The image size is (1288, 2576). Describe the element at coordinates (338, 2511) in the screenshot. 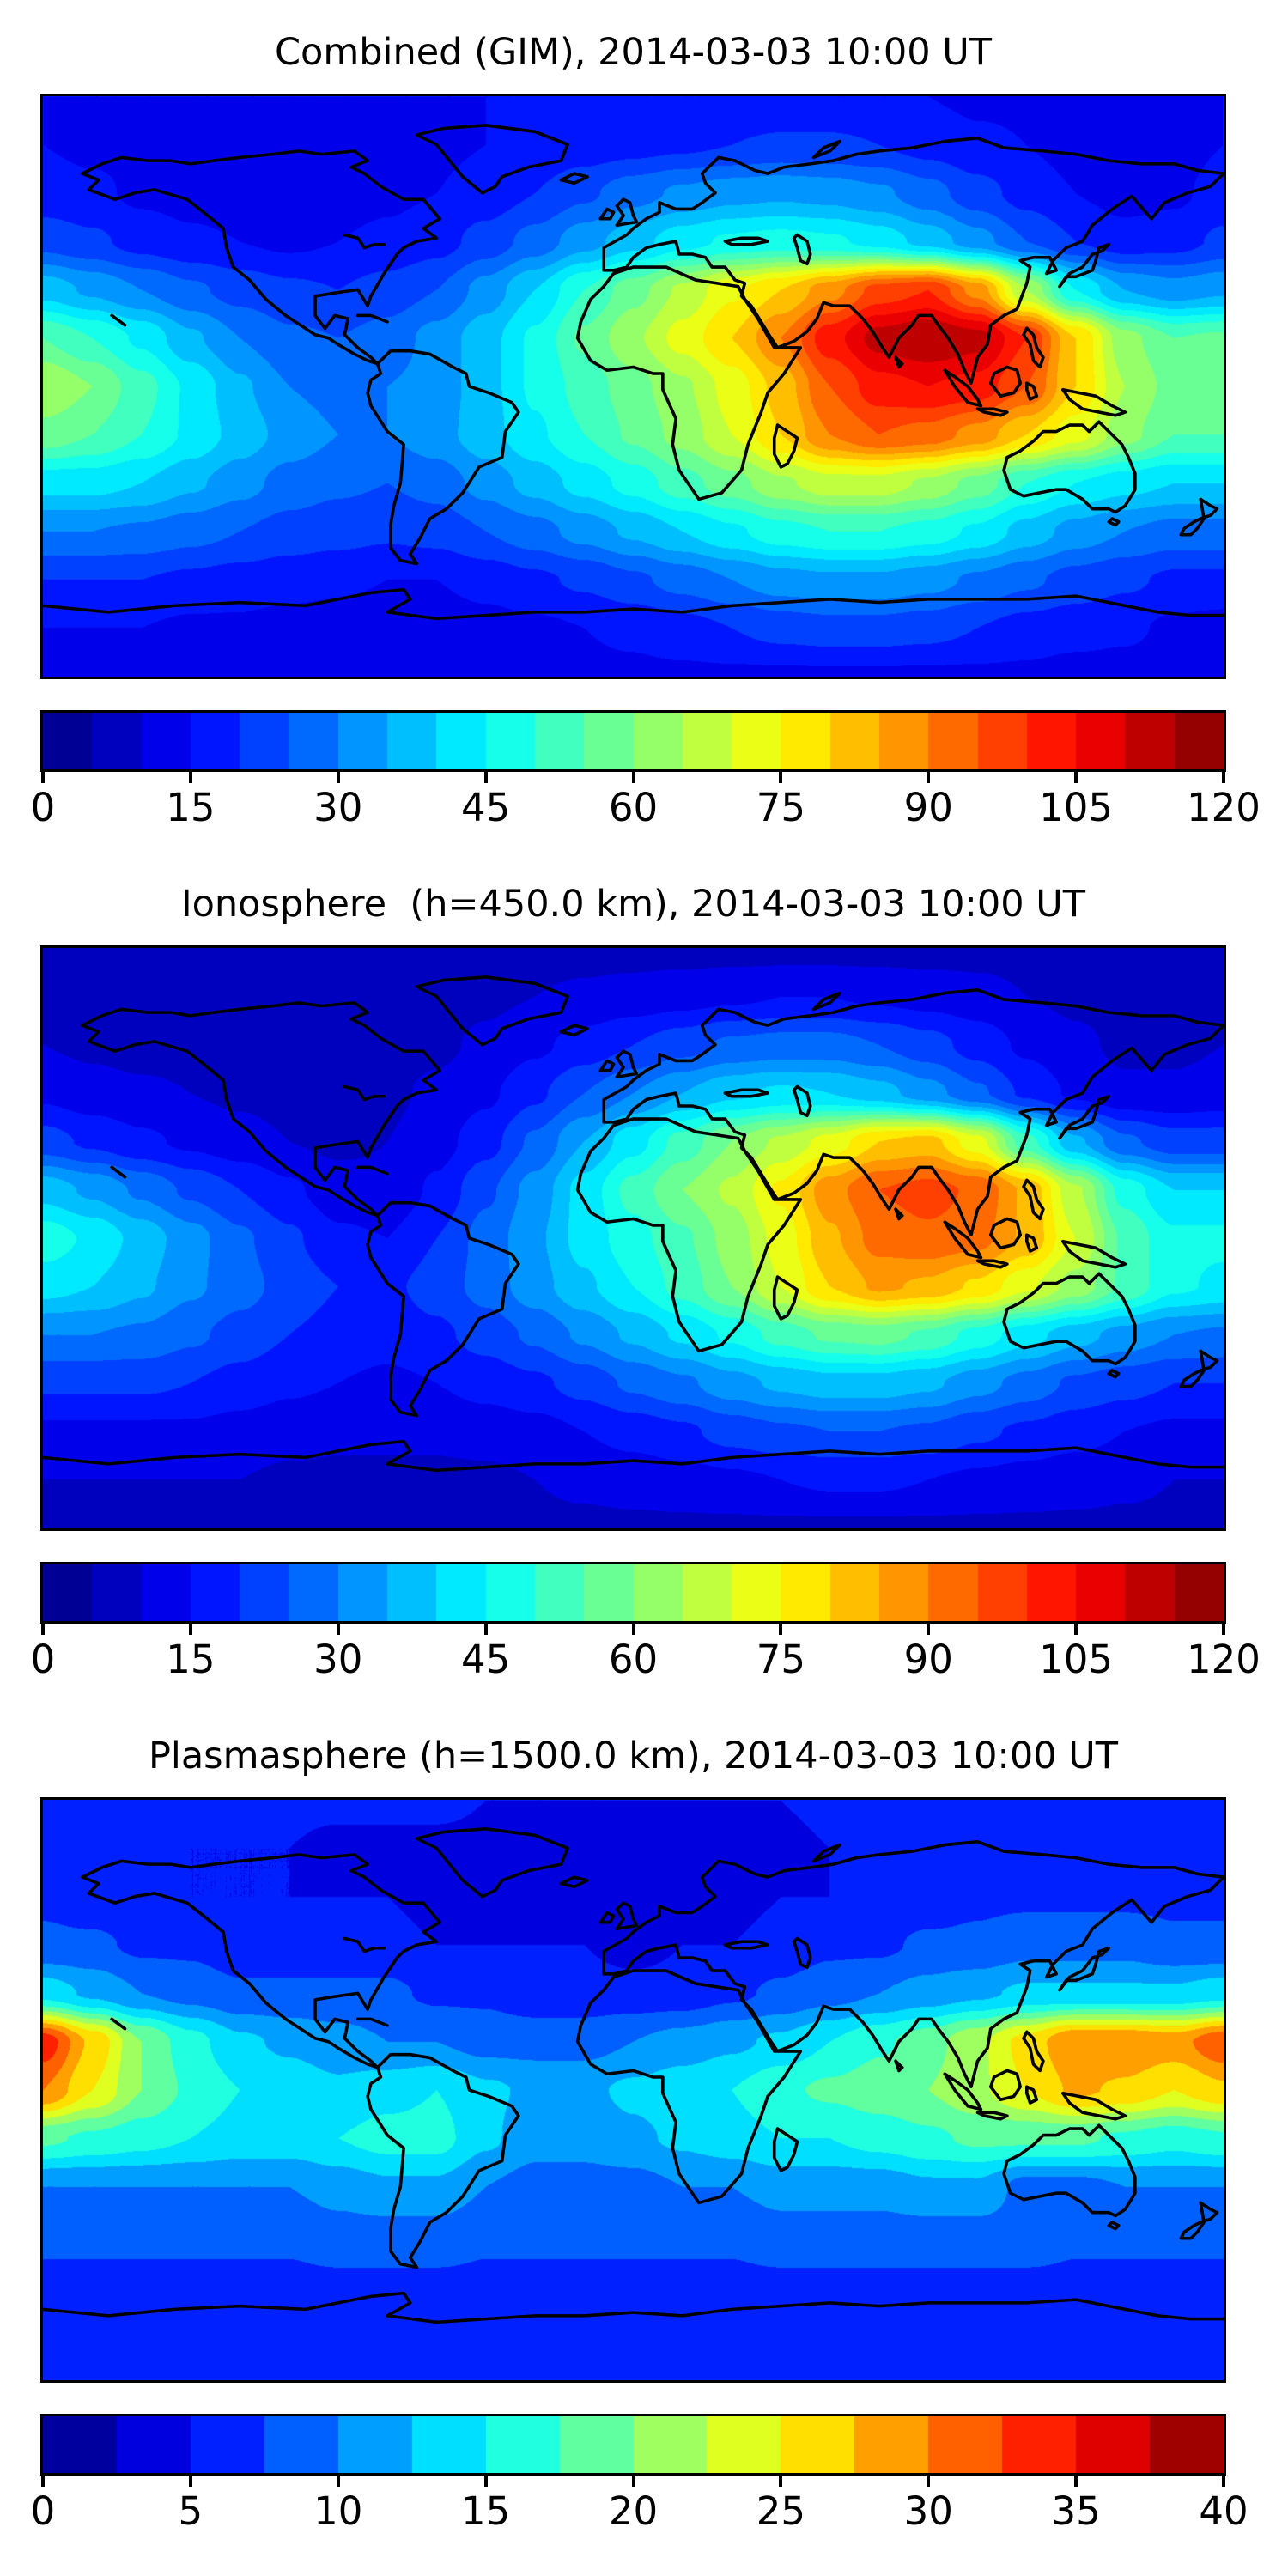

I see `colorbar-tick-label: 10` at that location.